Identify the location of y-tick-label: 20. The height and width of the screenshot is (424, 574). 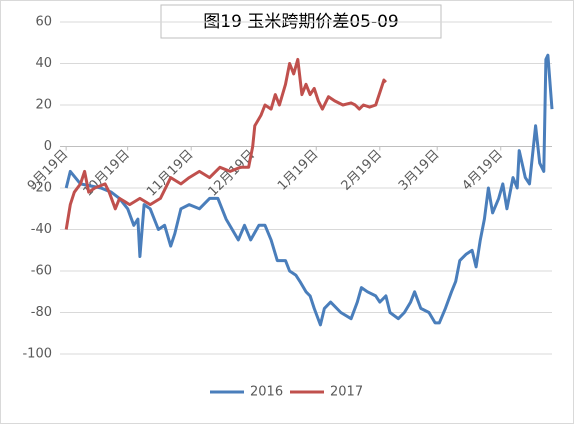
(43, 105).